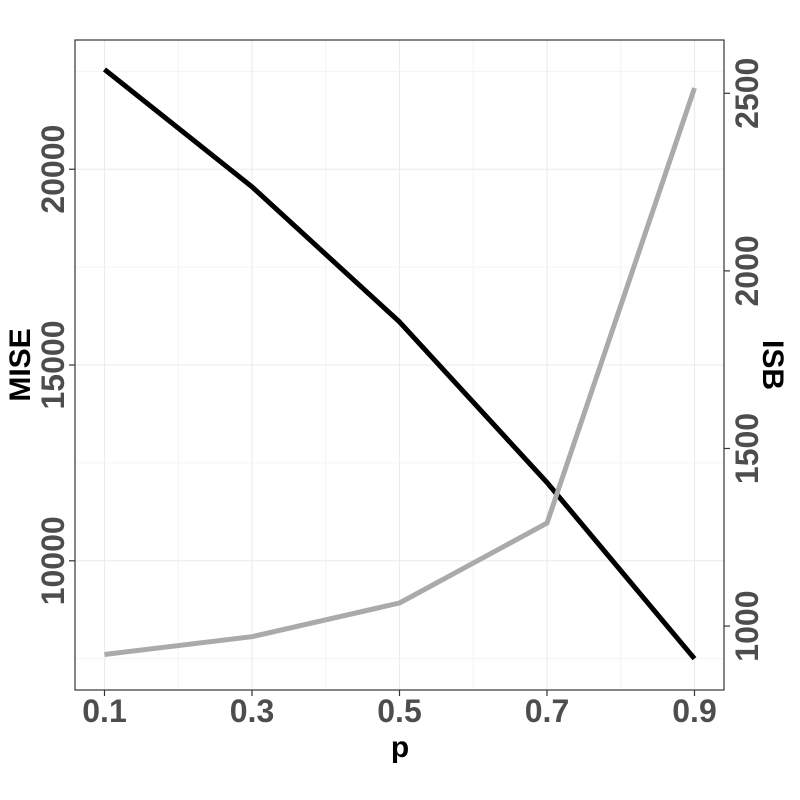 The width and height of the screenshot is (800, 800). What do you see at coordinates (104, 711) in the screenshot?
I see `x-tick-label: 0.1` at bounding box center [104, 711].